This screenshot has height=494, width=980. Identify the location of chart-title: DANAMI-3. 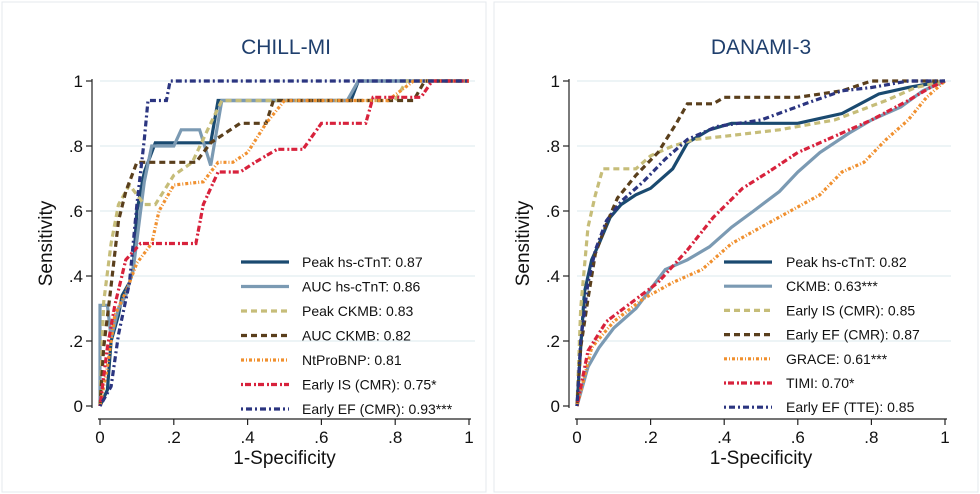
(761, 47).